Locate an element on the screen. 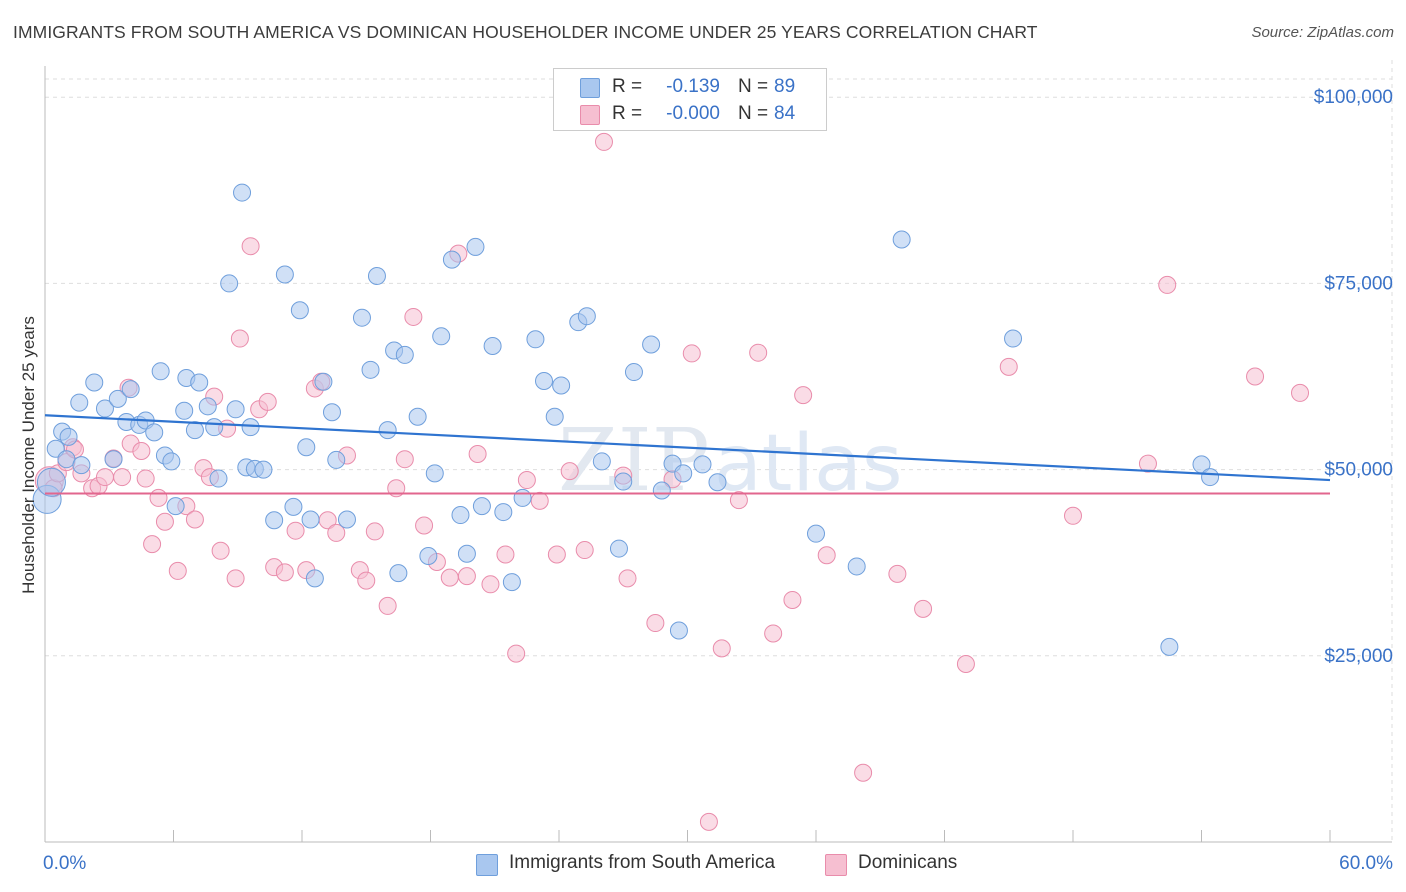 This screenshot has width=1406, height=892. legend-r-value: -0.000 is located at coordinates (693, 113).